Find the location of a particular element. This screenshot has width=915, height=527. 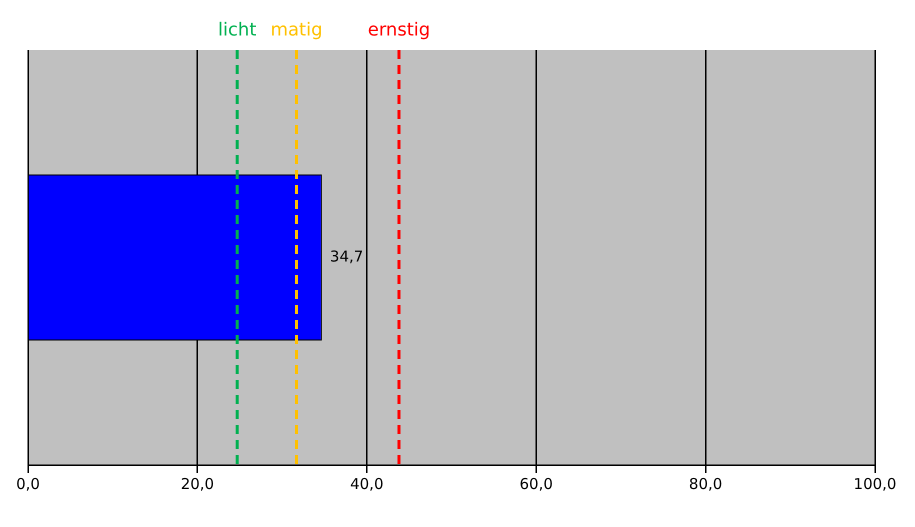

x-tick-label: 60,0 is located at coordinates (536, 483).